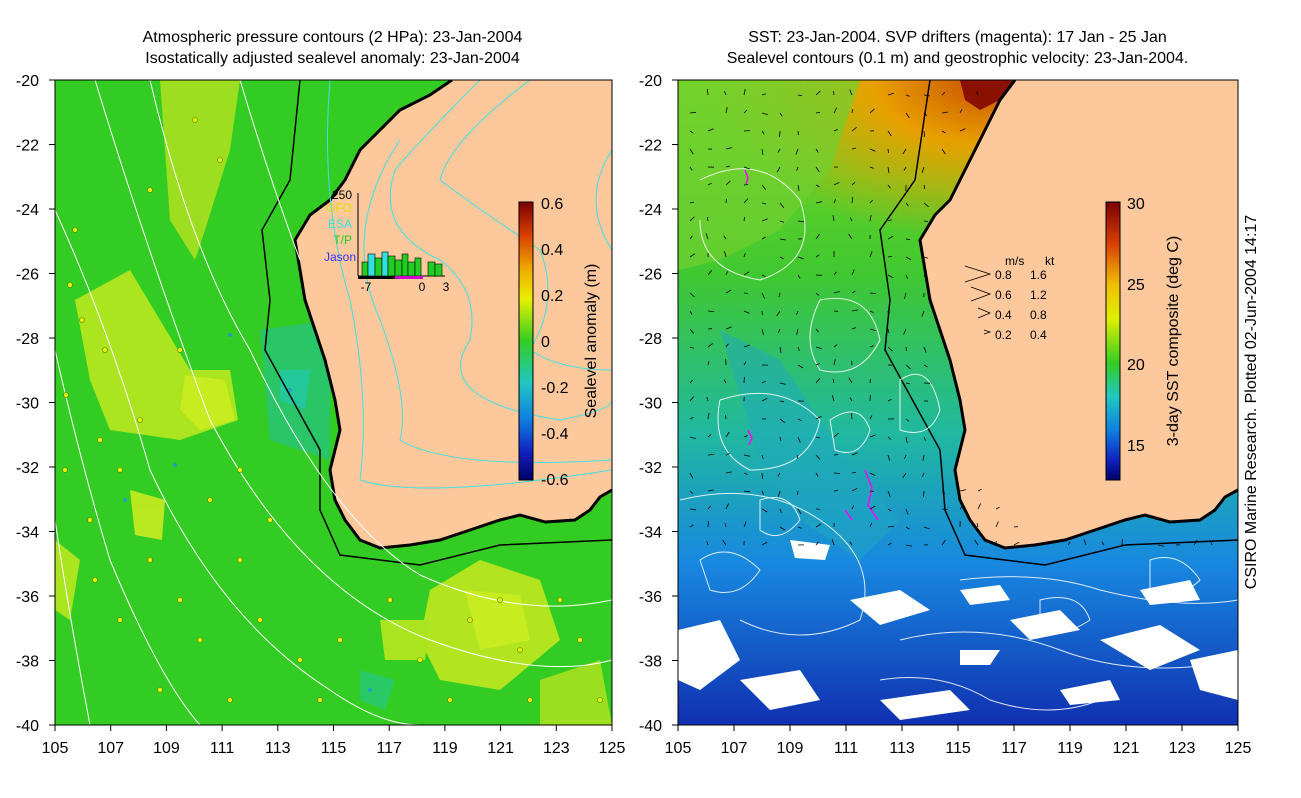  I want to click on velocity-legend-header-ms: m/s, so click(1014, 261).